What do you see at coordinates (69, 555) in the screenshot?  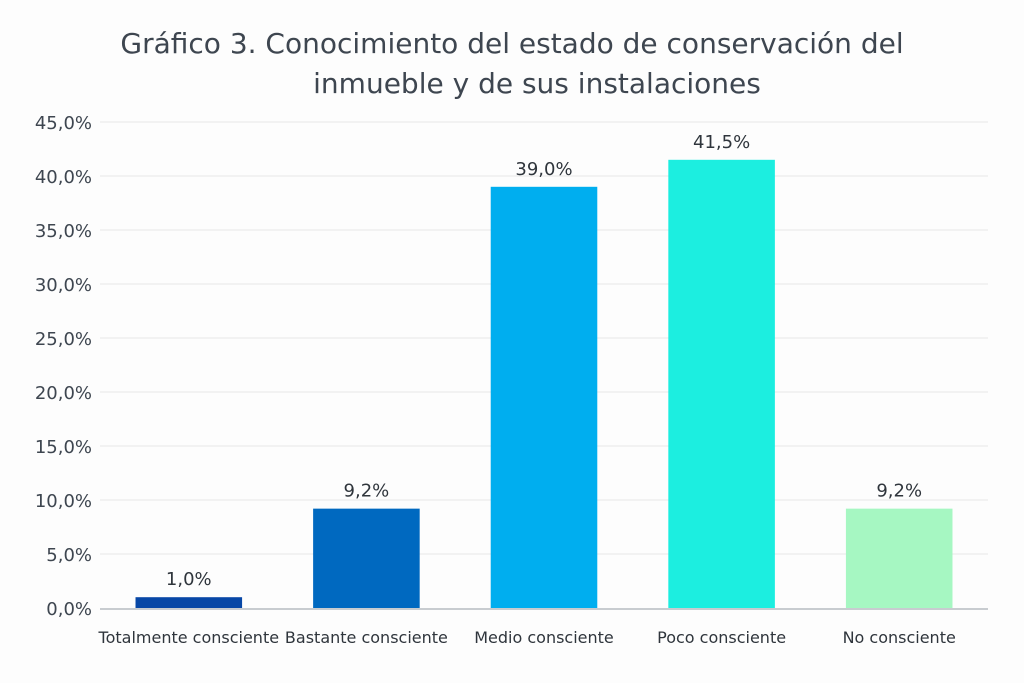 I see `y-tick-label: 5,0%` at bounding box center [69, 555].